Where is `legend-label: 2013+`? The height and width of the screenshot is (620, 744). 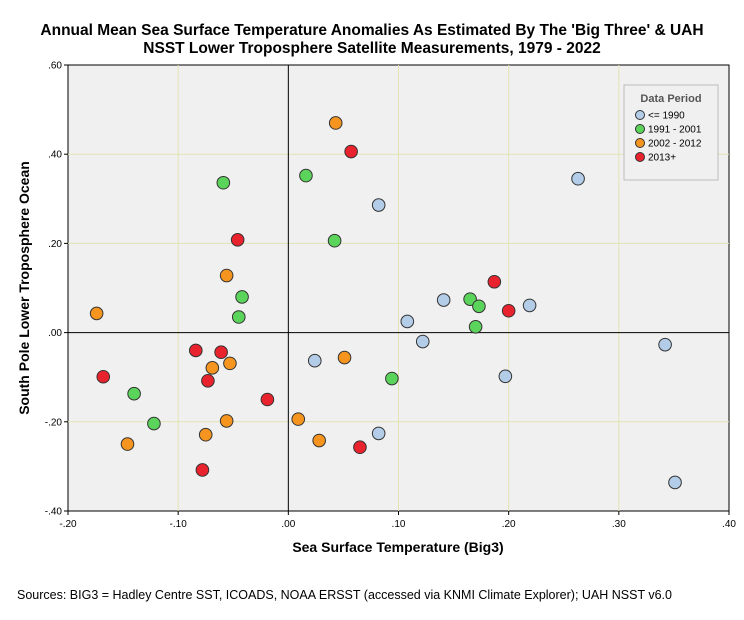
legend-label: 2013+ is located at coordinates (662, 158).